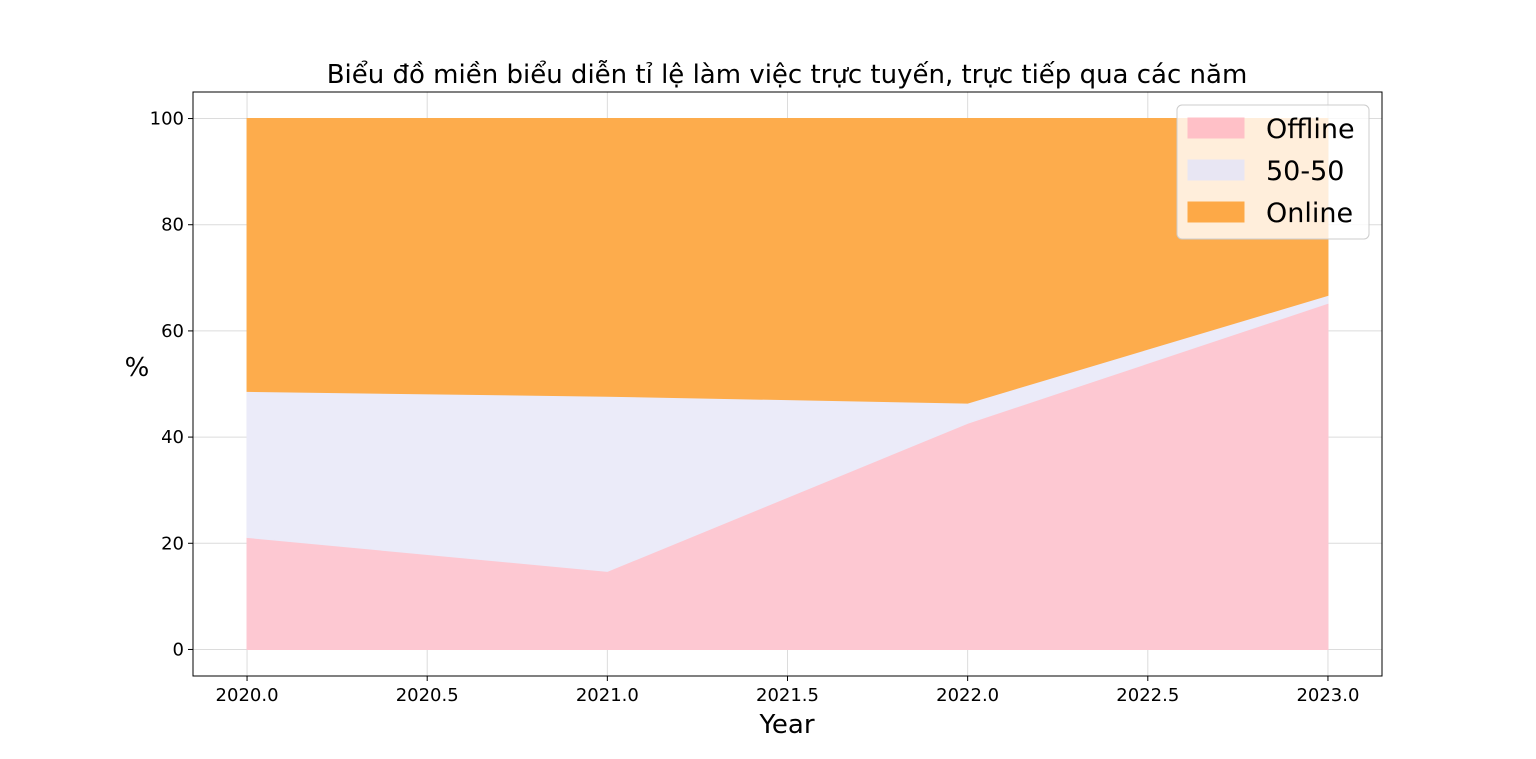 Image resolution: width=1536 pixels, height=759 pixels. I want to click on x-tick-label: 2022.5, so click(1147, 695).